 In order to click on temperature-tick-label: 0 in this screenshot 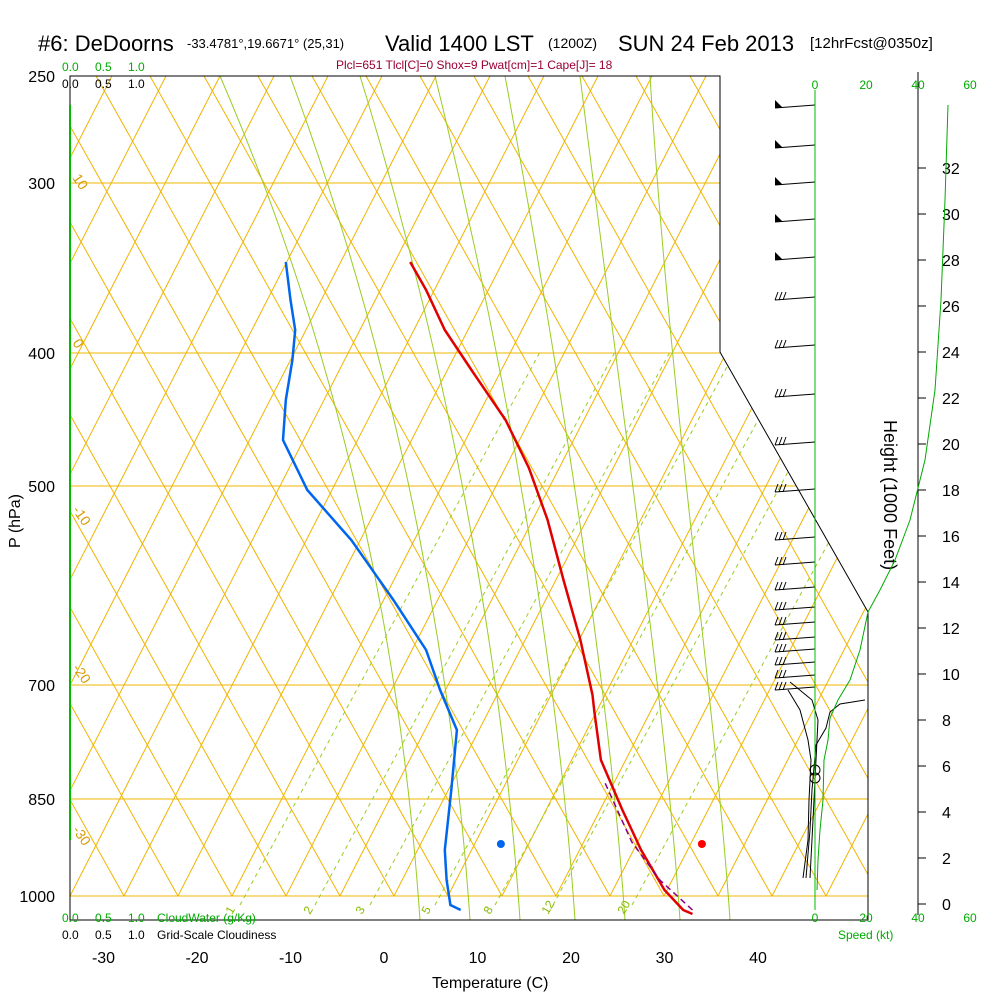, I will do `click(384, 958)`.